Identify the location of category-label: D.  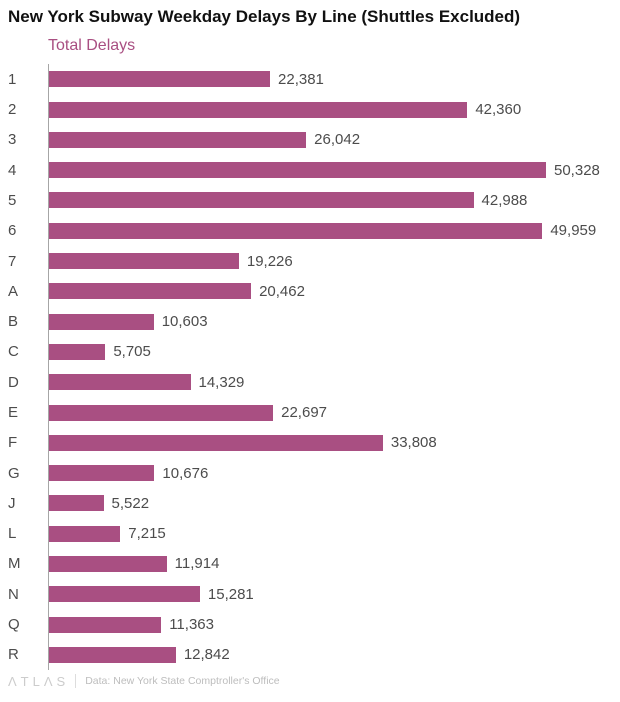
(13, 382).